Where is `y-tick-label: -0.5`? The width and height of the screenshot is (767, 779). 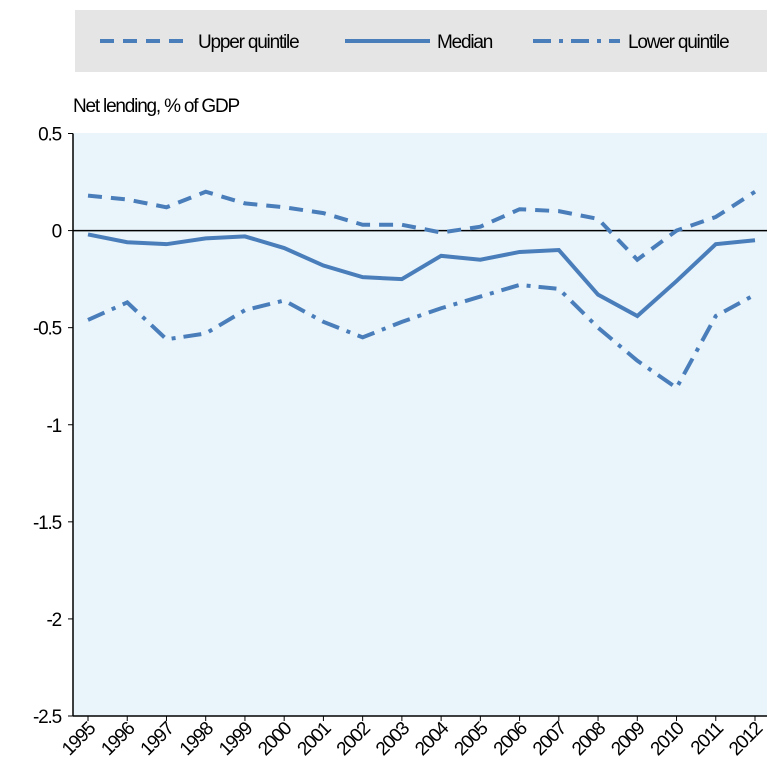
y-tick-label: -0.5 is located at coordinates (47, 329).